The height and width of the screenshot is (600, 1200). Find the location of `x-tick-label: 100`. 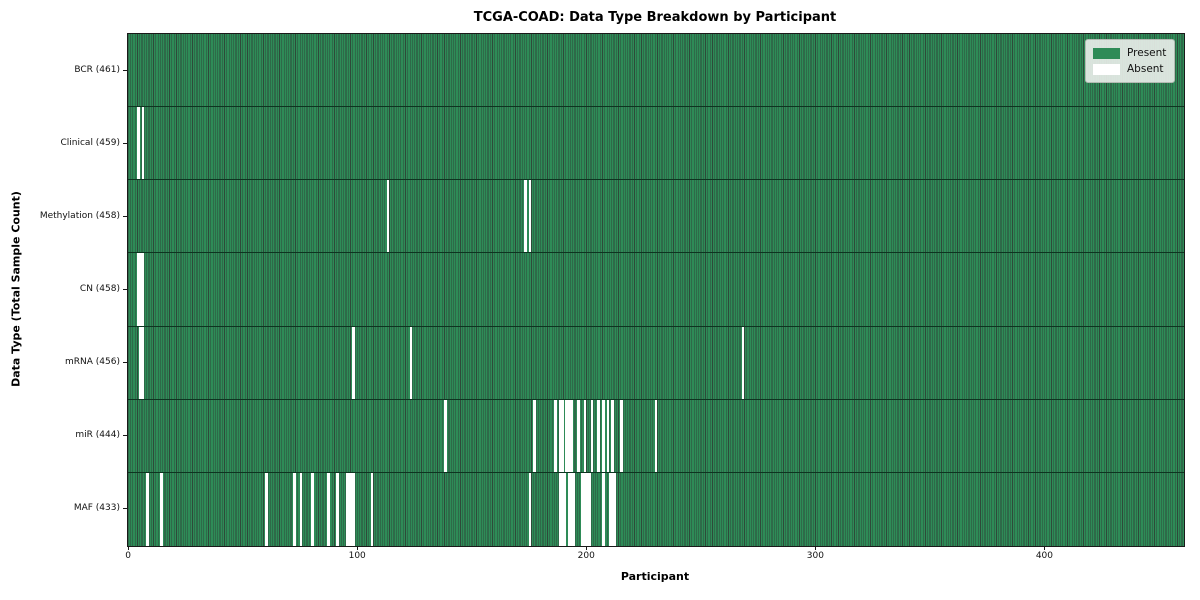

x-tick-label: 100 is located at coordinates (357, 556).